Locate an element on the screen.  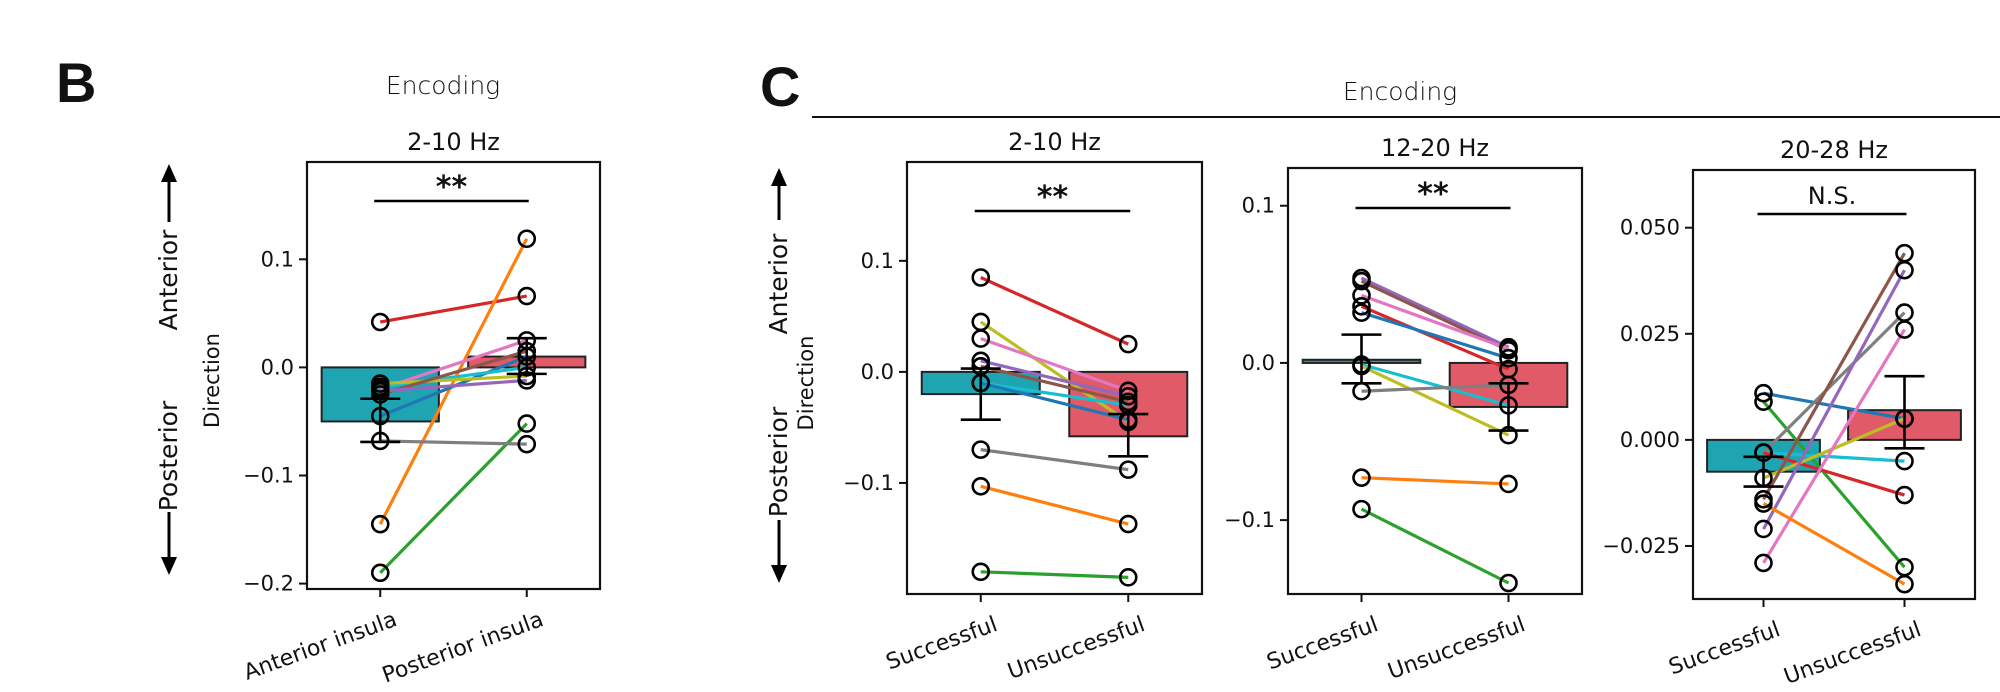
x-tick-label: Unsuccessful is located at coordinates (1457, 648).